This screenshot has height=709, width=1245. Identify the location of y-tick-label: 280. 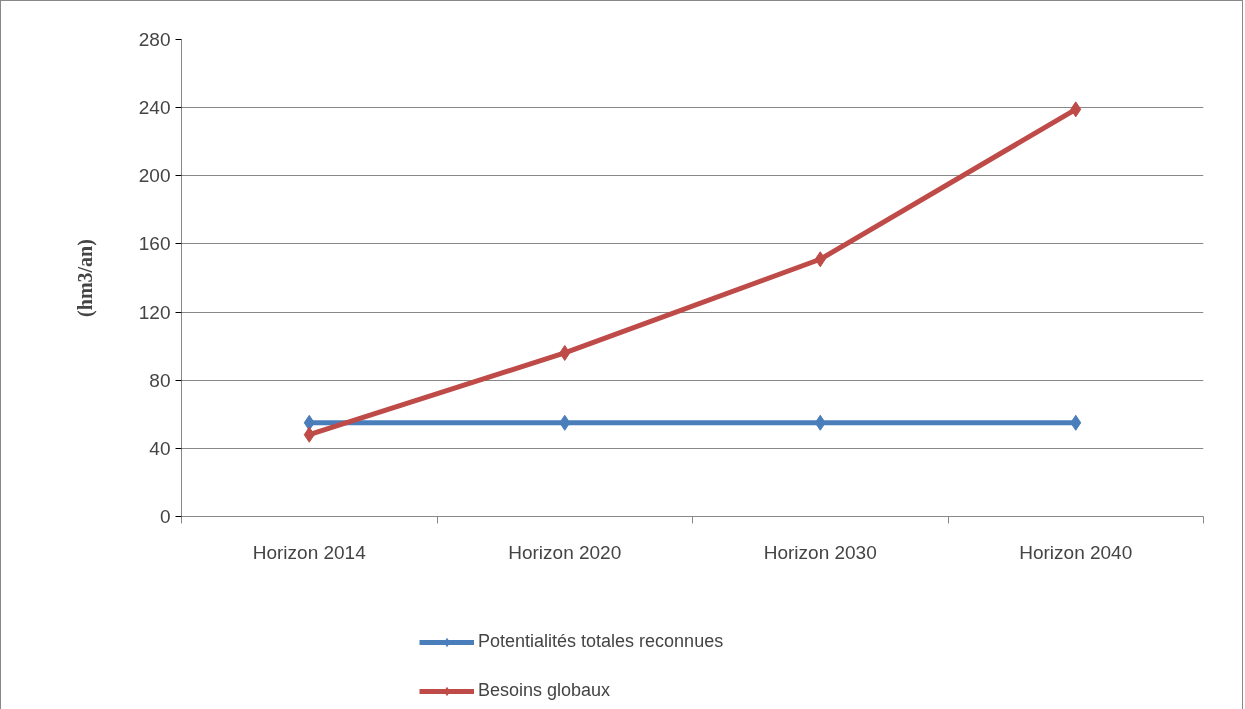
(154, 39).